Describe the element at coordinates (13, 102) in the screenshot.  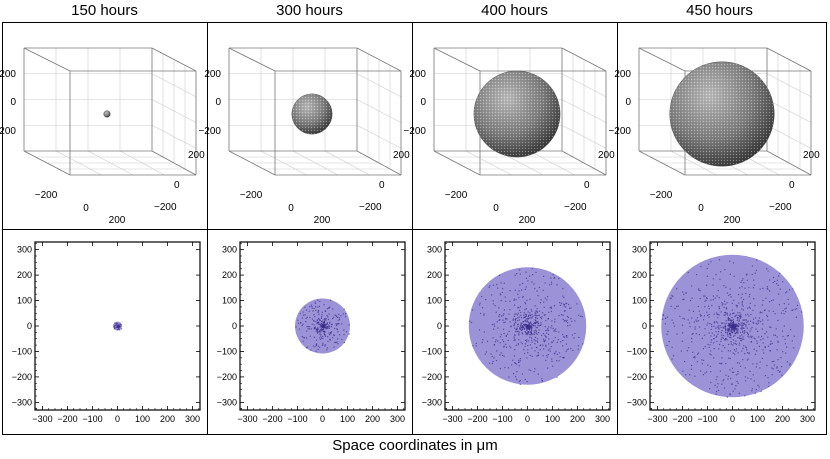
I see `tick-label-z: 0` at that location.